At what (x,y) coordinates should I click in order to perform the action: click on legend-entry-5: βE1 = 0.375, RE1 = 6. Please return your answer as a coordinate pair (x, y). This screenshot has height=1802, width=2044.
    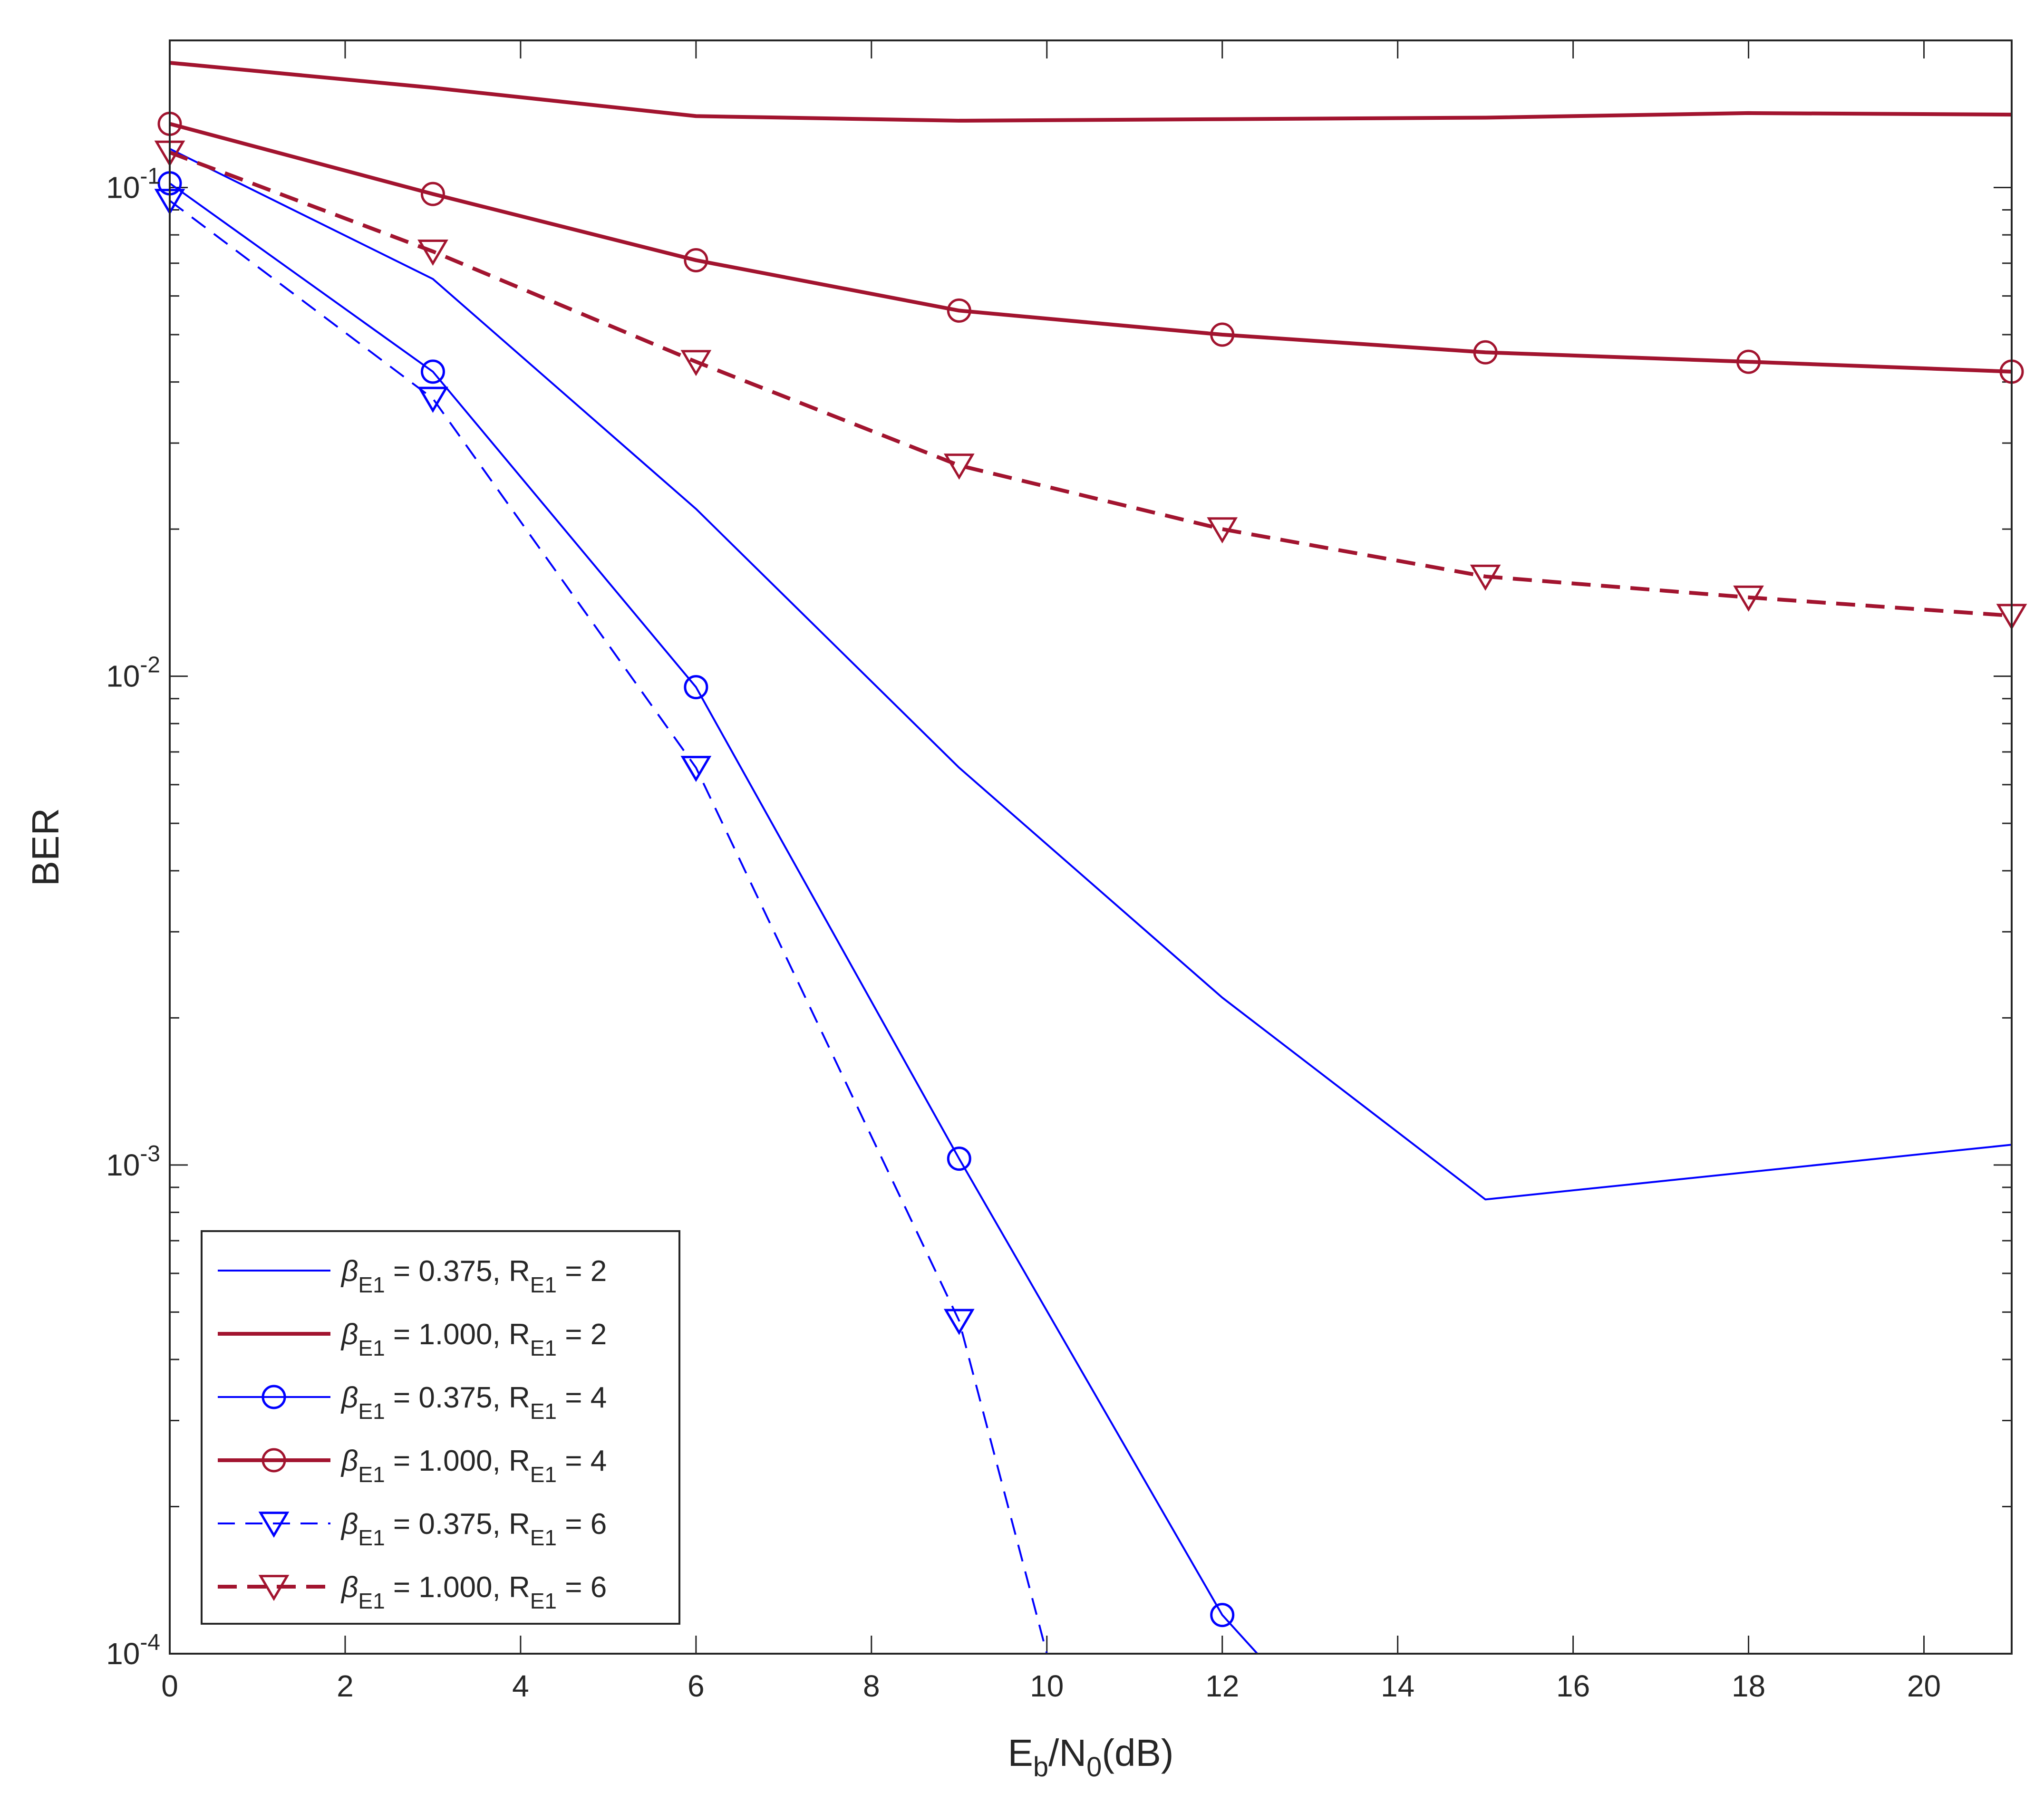
    Looking at the image, I should click on (473, 1529).